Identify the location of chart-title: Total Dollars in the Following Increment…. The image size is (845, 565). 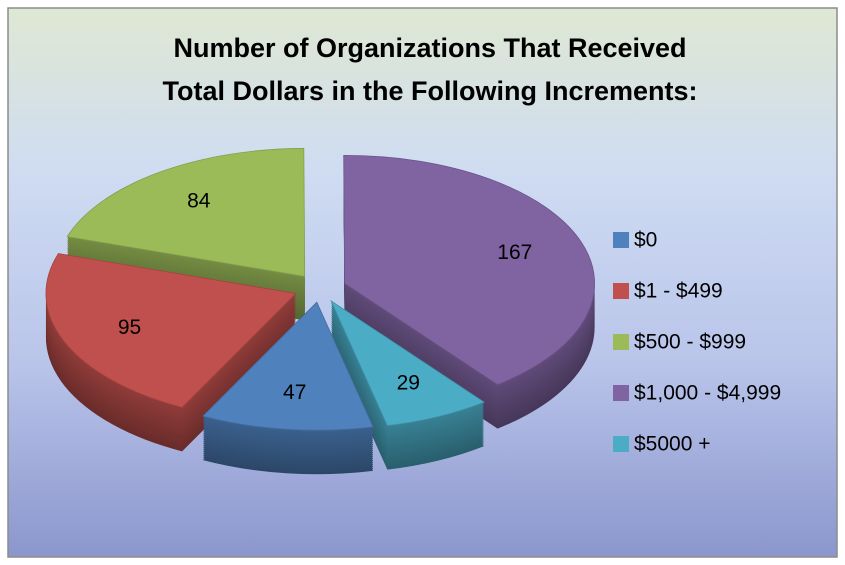
(429, 91).